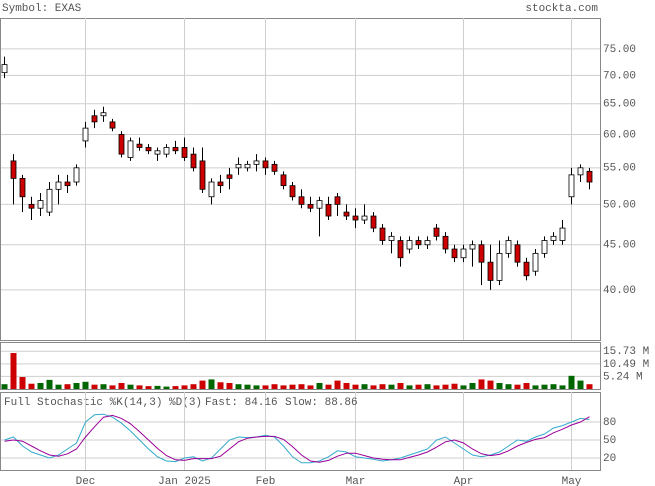 This screenshot has height=486, width=655. I want to click on stoch-title: Full Stochastic %K(14,3) %D(3), so click(103, 403).